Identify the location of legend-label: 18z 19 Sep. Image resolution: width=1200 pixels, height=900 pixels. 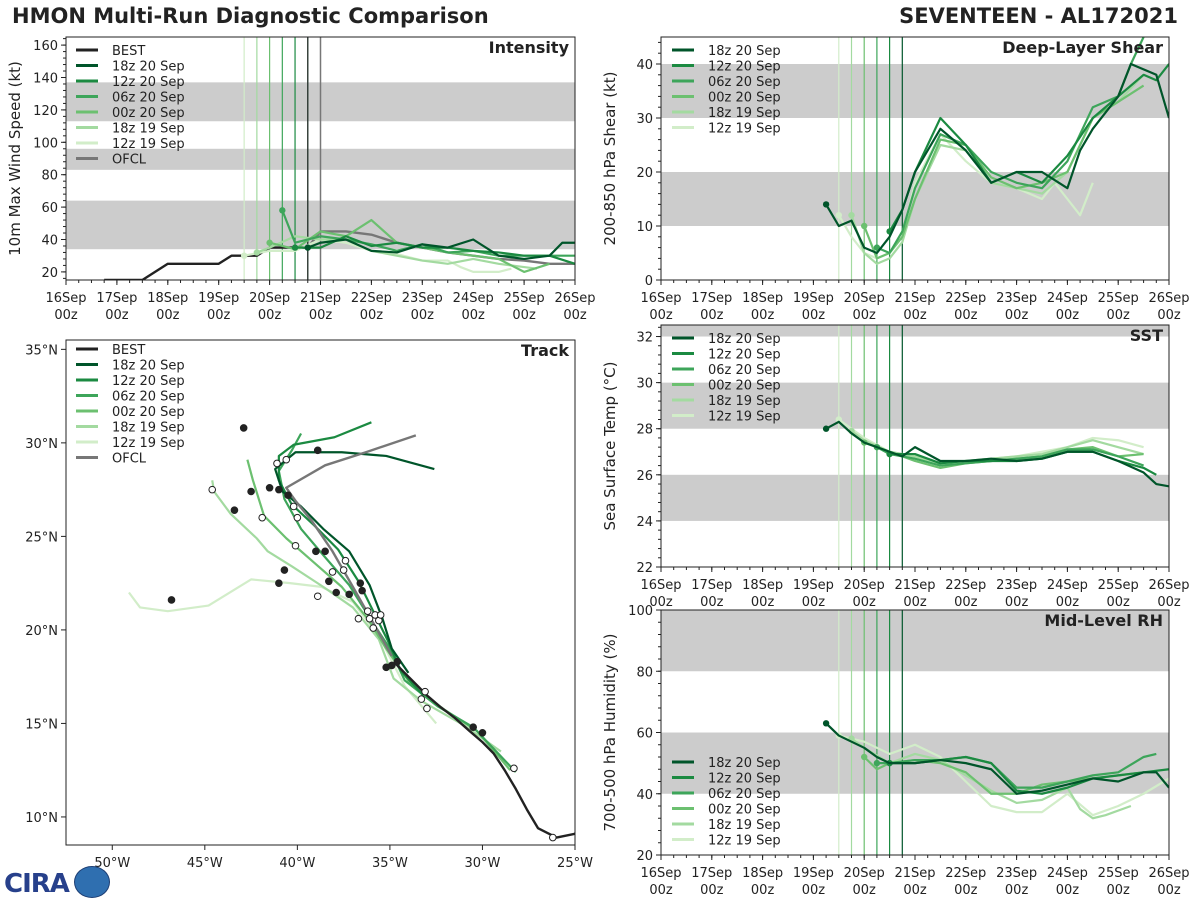
(744, 401).